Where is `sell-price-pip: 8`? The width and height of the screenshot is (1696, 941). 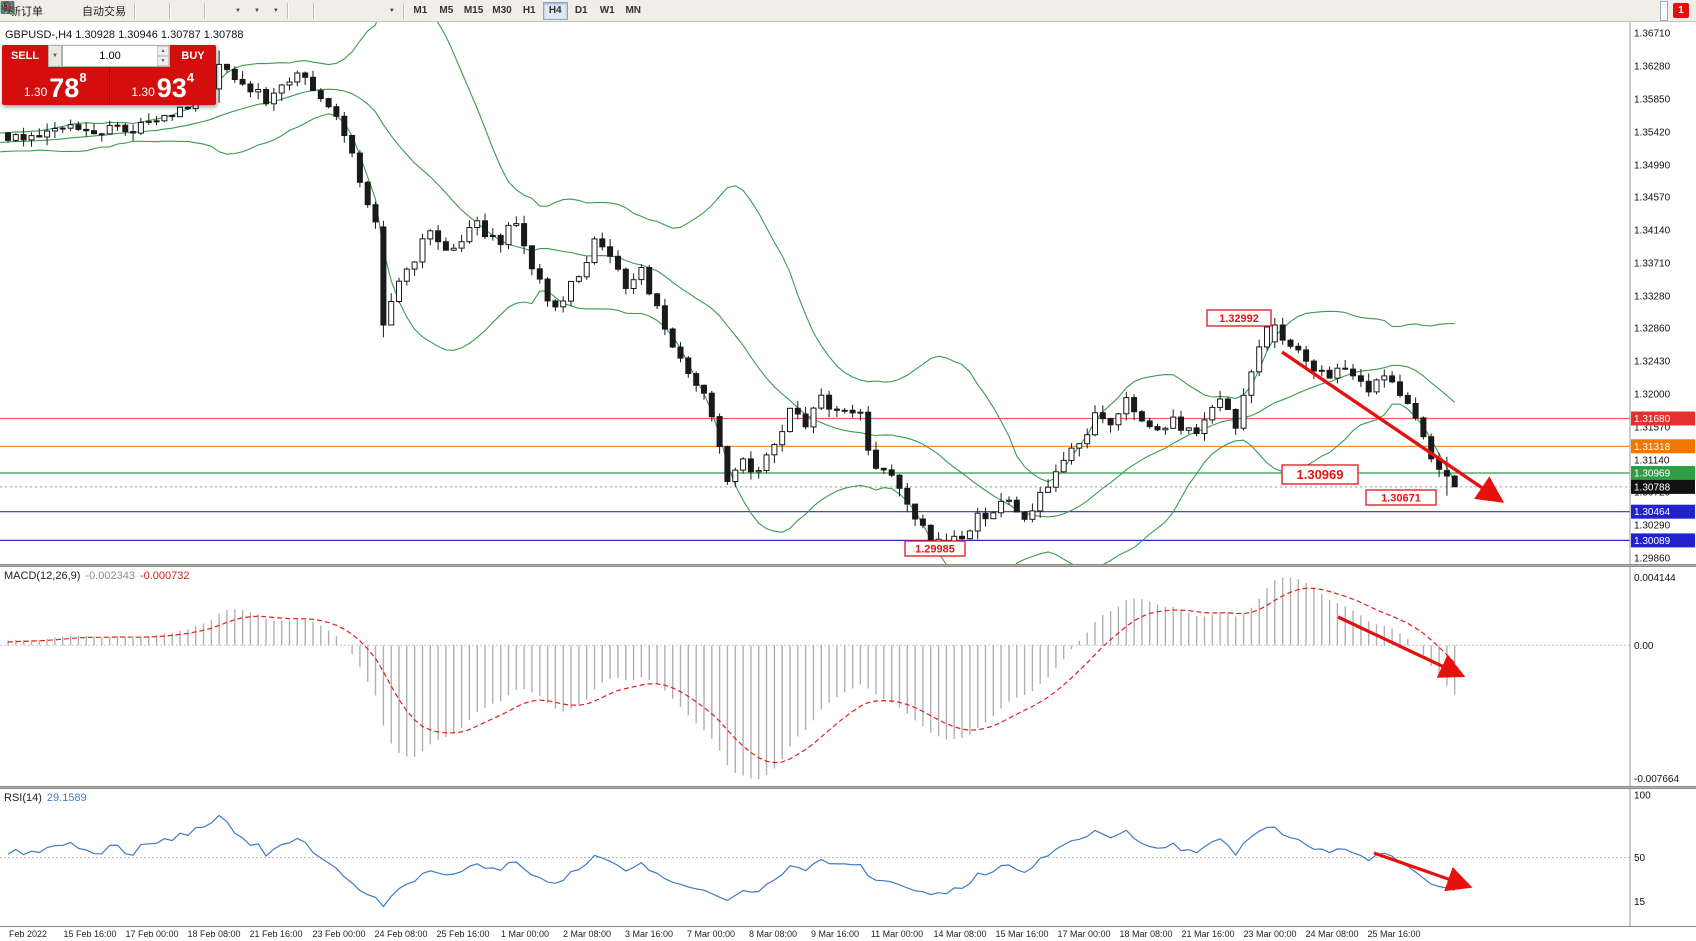 sell-price-pip: 8 is located at coordinates (83, 77).